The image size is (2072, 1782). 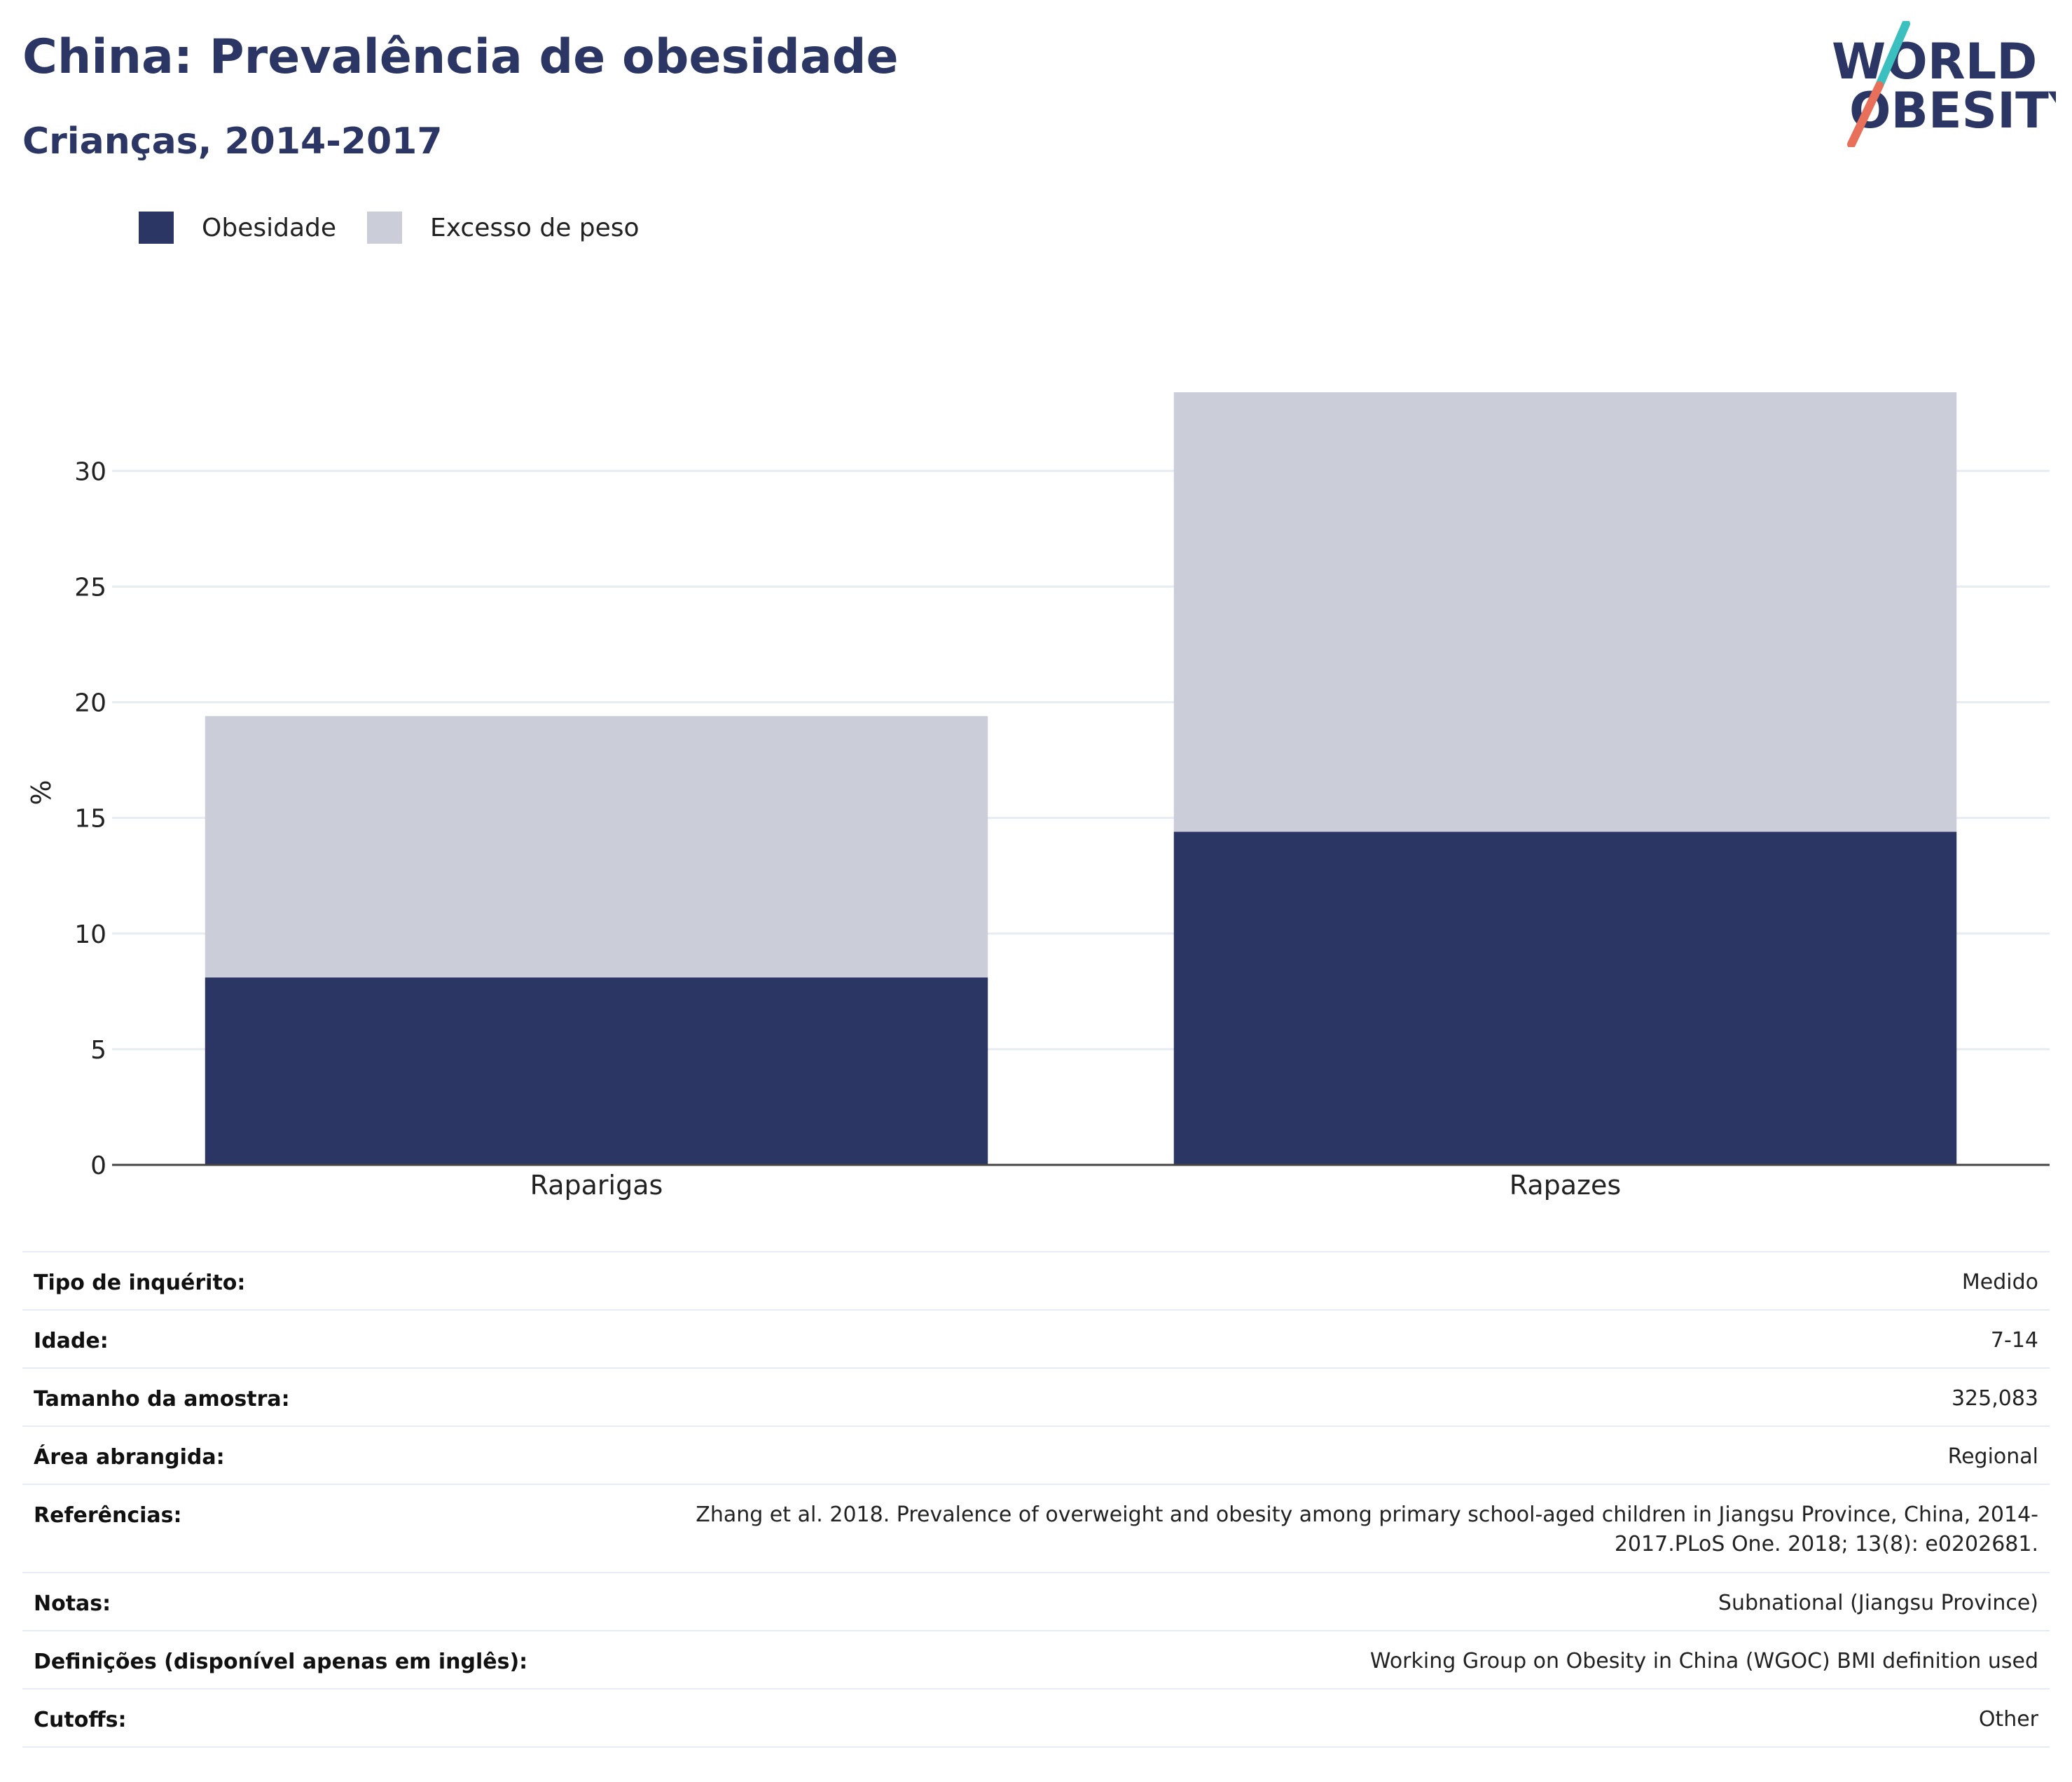 I want to click on y-tick-label: 20, so click(x=90, y=703).